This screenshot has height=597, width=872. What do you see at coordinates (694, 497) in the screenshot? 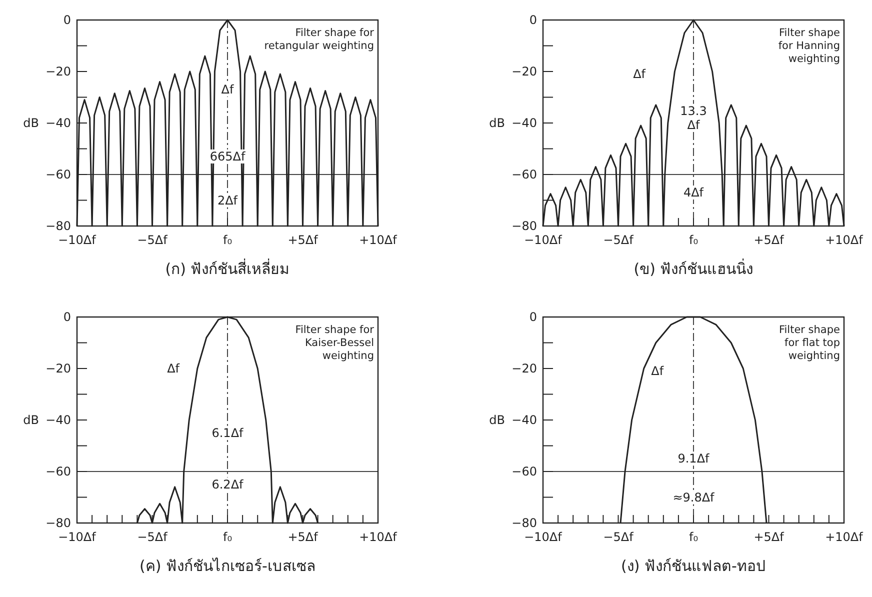
I see `annotation: ≈9.8Δf` at bounding box center [694, 497].